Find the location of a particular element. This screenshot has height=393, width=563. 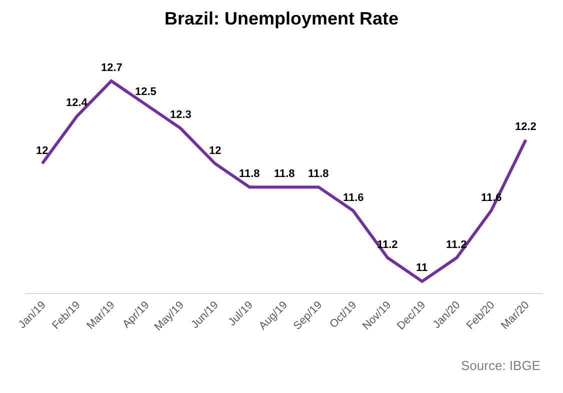

data-label: 12.3 is located at coordinates (181, 115).